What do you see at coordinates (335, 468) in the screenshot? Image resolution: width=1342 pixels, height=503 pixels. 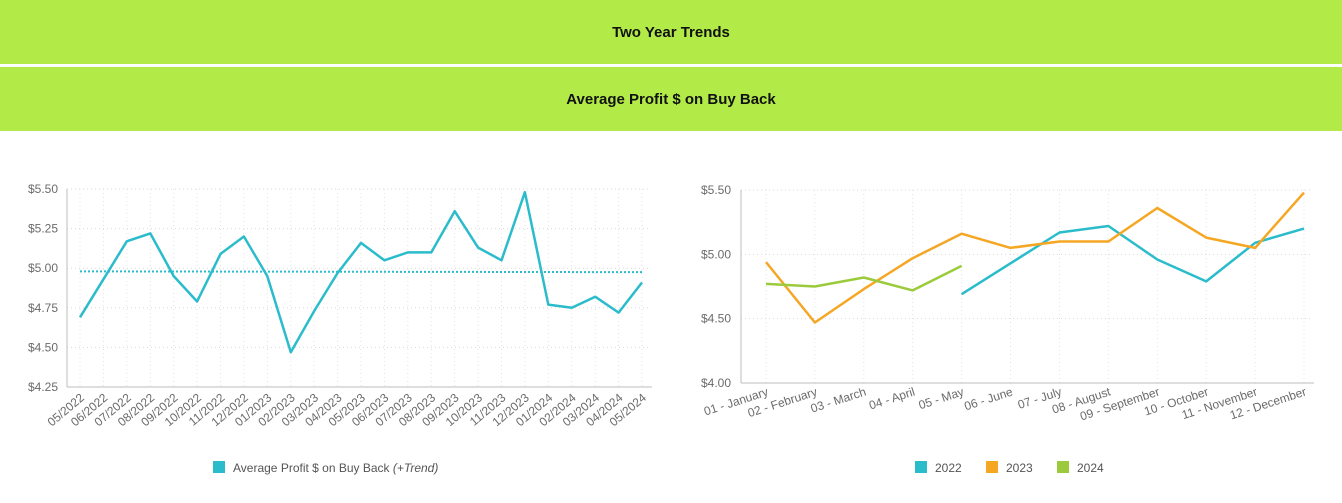 I see `legend-entry: Average Profit $ on Buy Back (+Trend)` at bounding box center [335, 468].